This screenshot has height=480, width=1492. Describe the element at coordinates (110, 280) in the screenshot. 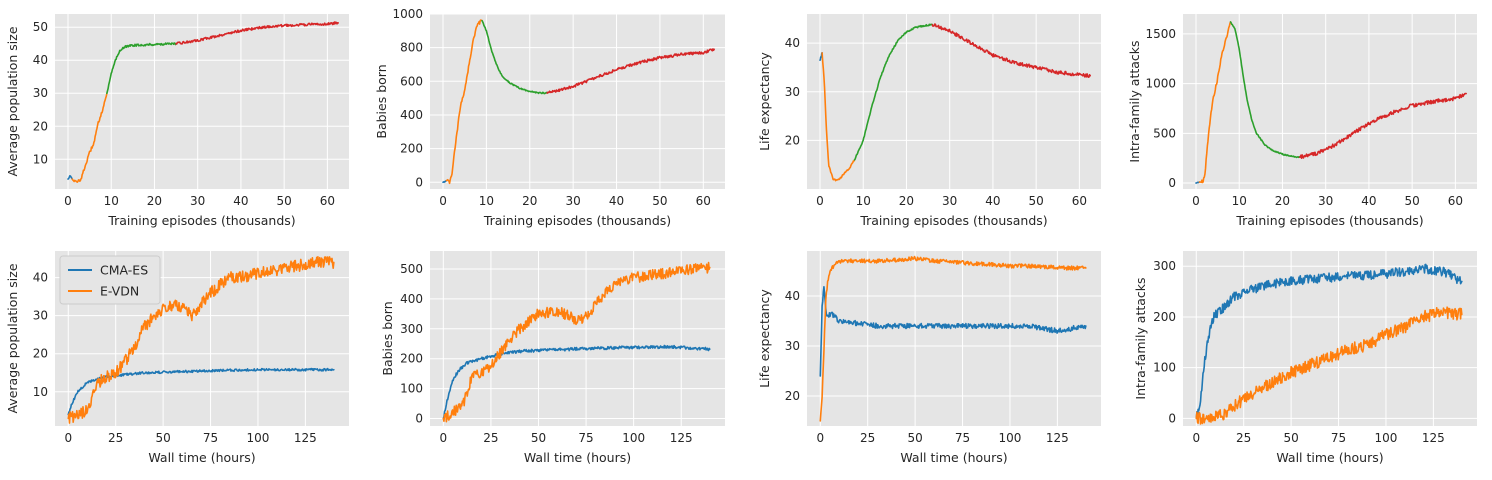

I see `legend: CMA-ES E-VDN` at that location.